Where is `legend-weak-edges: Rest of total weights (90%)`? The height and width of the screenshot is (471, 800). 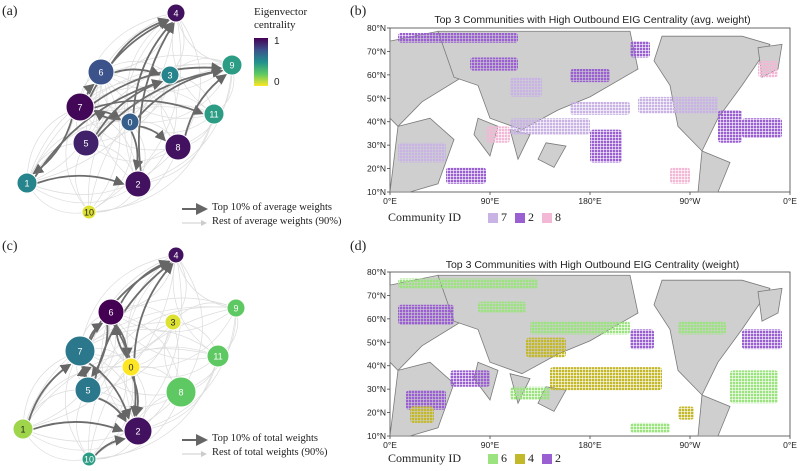
legend-weak-edges: Rest of total weights (90%) is located at coordinates (270, 452).